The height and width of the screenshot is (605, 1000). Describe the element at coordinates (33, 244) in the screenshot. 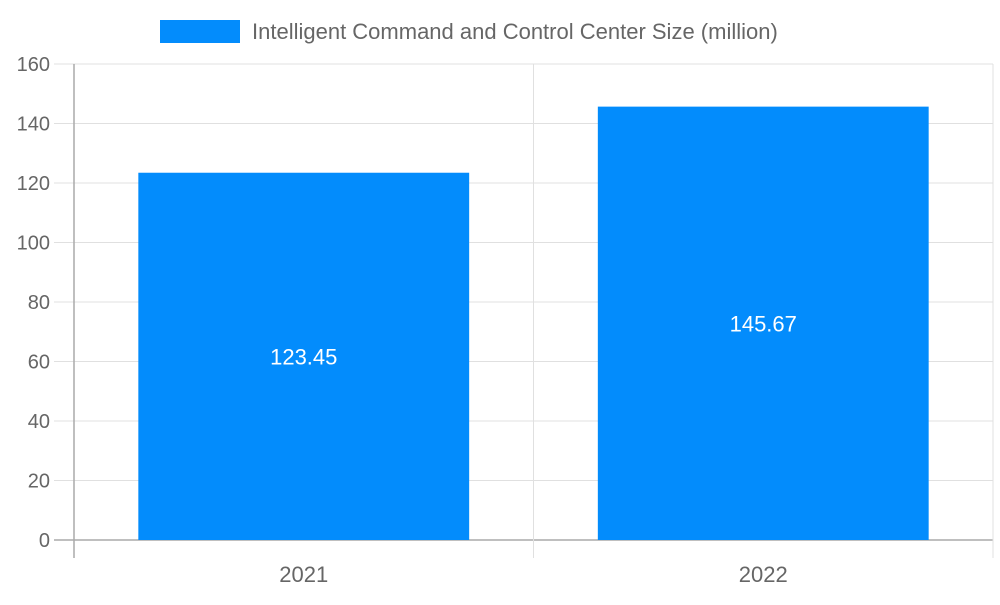

I see `y-tick-label: 100` at that location.